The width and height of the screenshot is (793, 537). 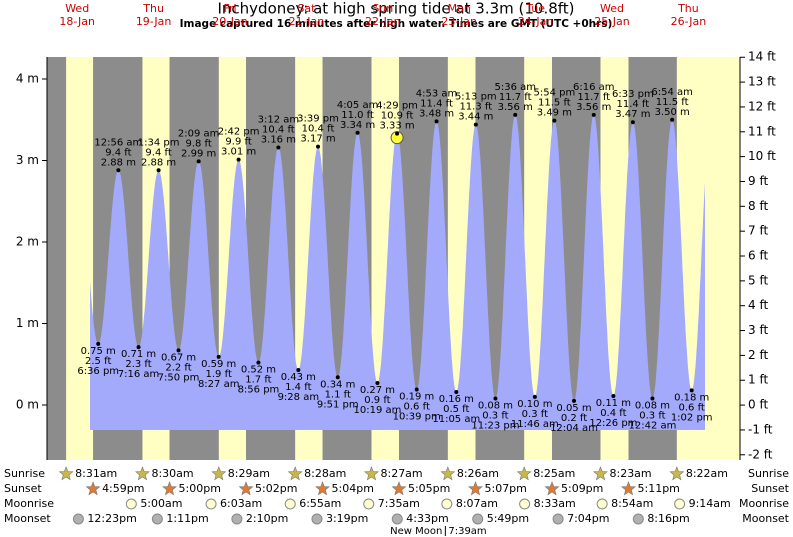 I want to click on tide-label: 3.48 m, so click(x=436, y=113).